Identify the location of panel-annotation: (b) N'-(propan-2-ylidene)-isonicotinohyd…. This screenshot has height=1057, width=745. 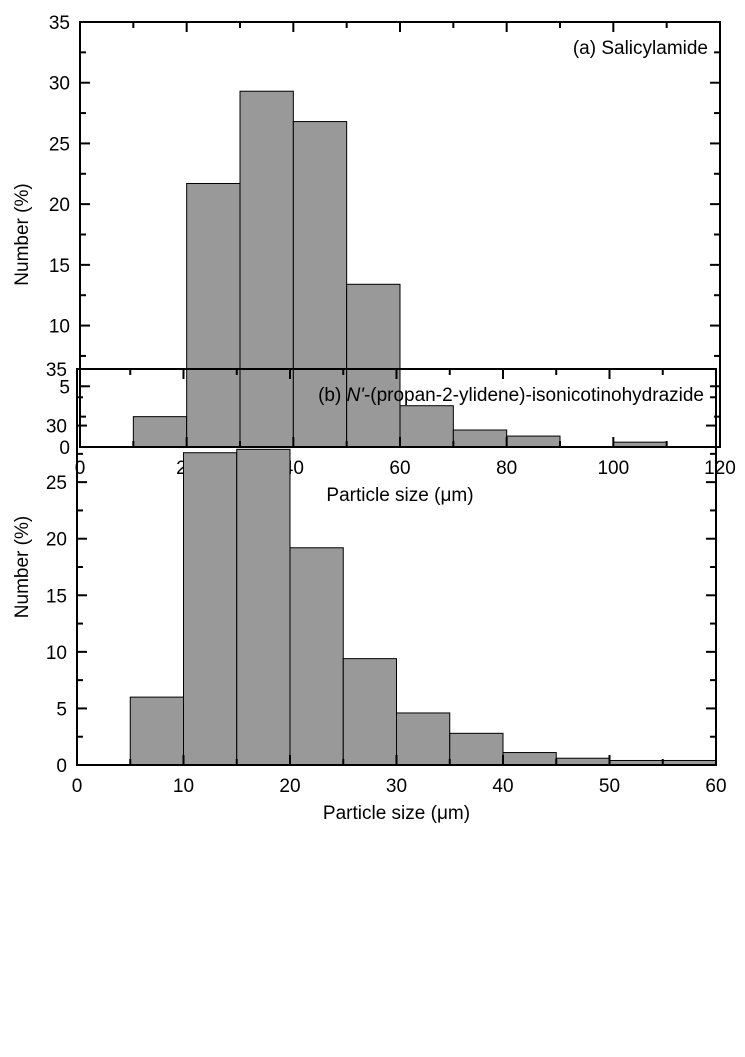
(511, 395).